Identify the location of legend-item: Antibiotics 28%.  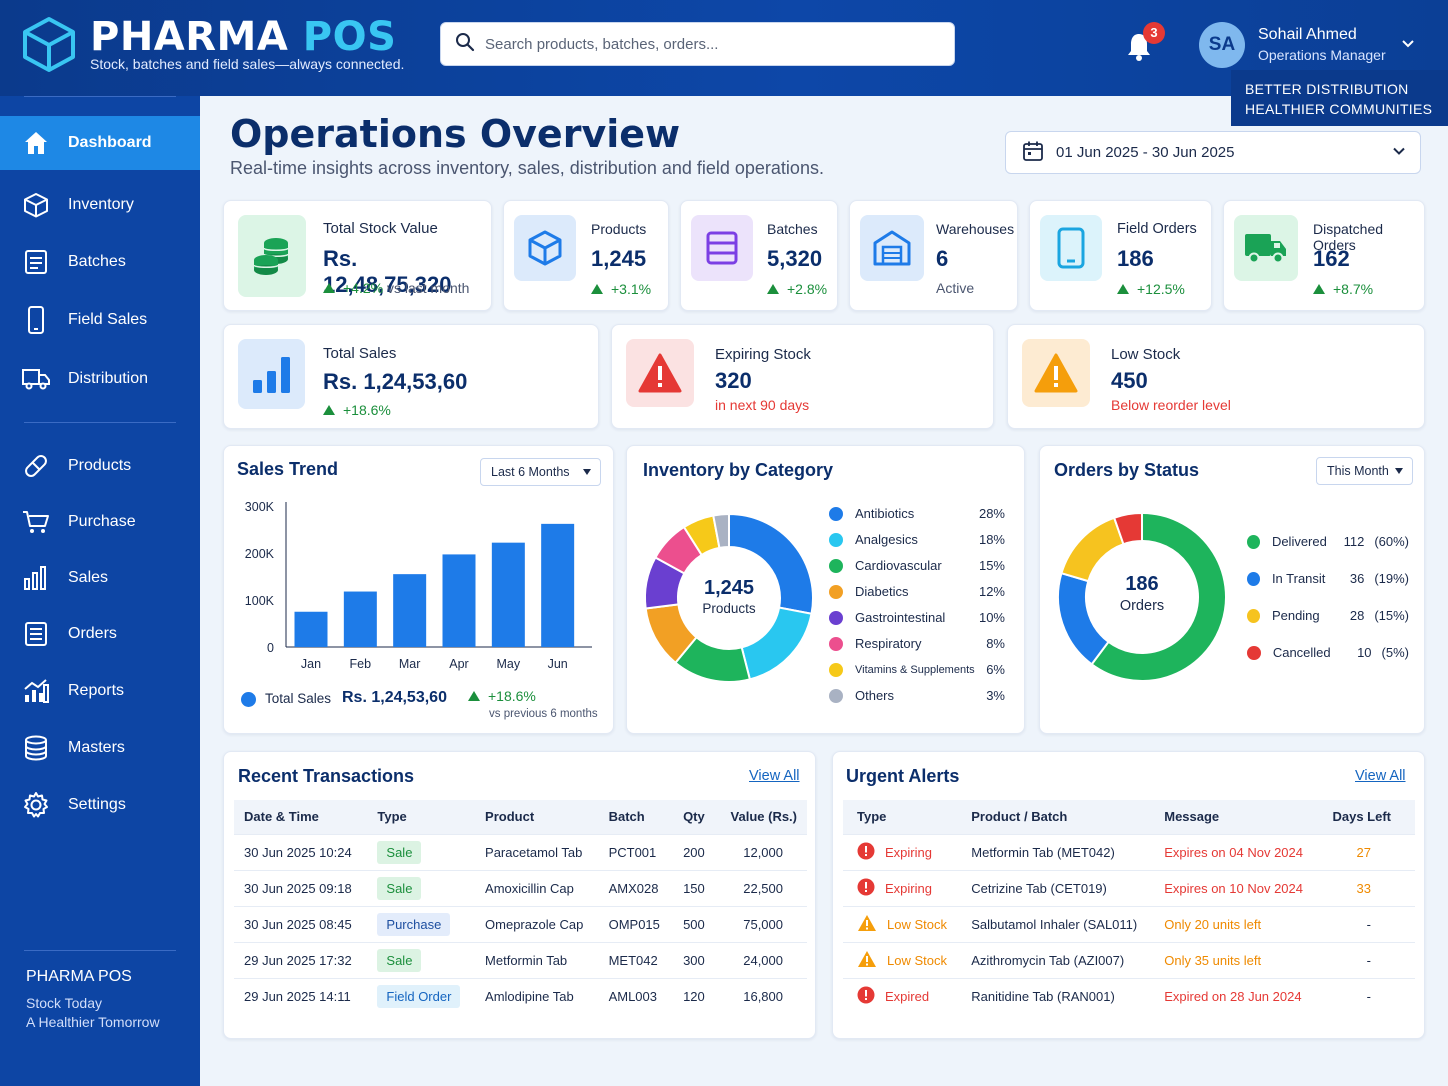
(917, 513).